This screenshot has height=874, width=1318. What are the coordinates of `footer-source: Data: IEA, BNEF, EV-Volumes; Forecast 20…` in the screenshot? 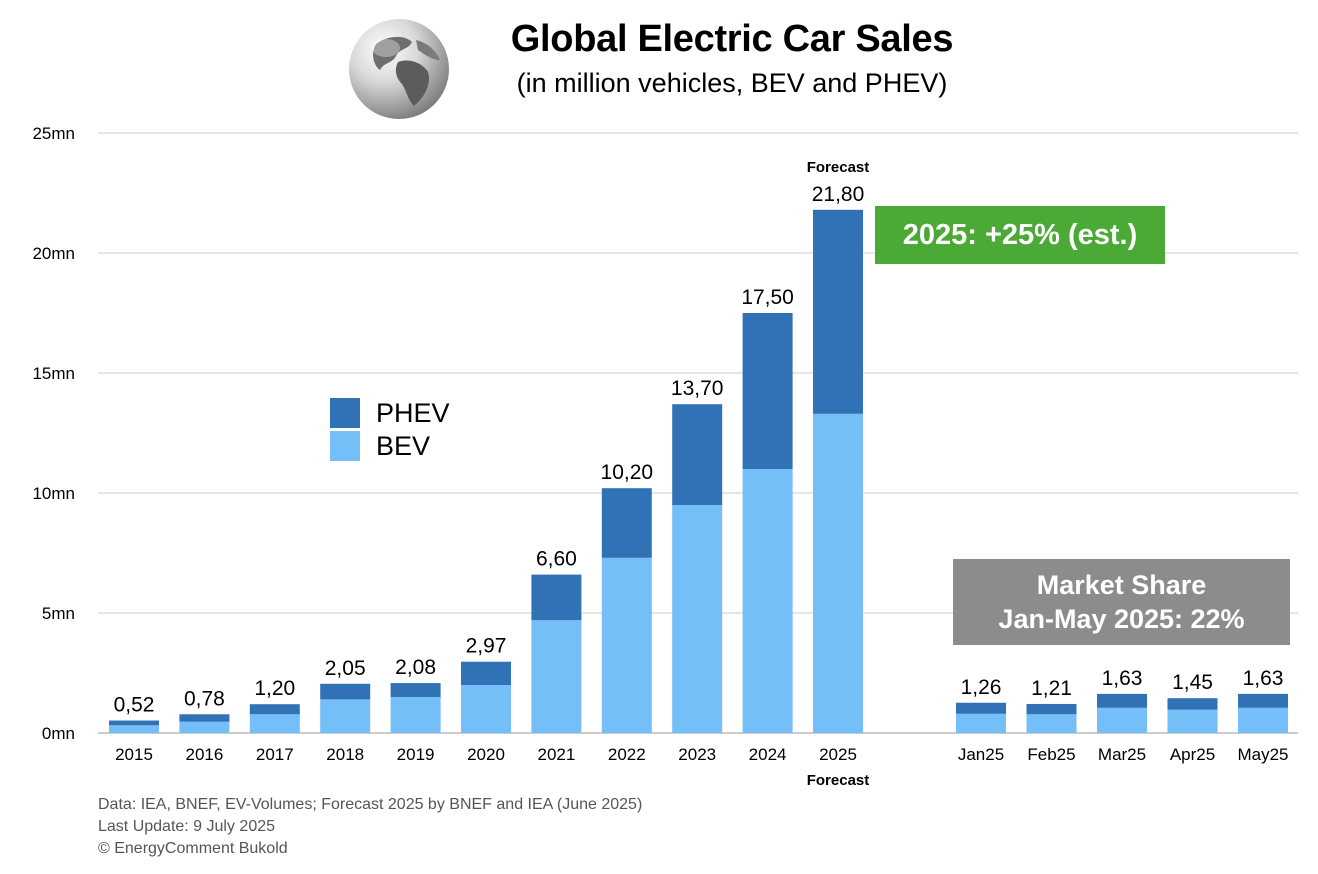 It's located at (370, 804).